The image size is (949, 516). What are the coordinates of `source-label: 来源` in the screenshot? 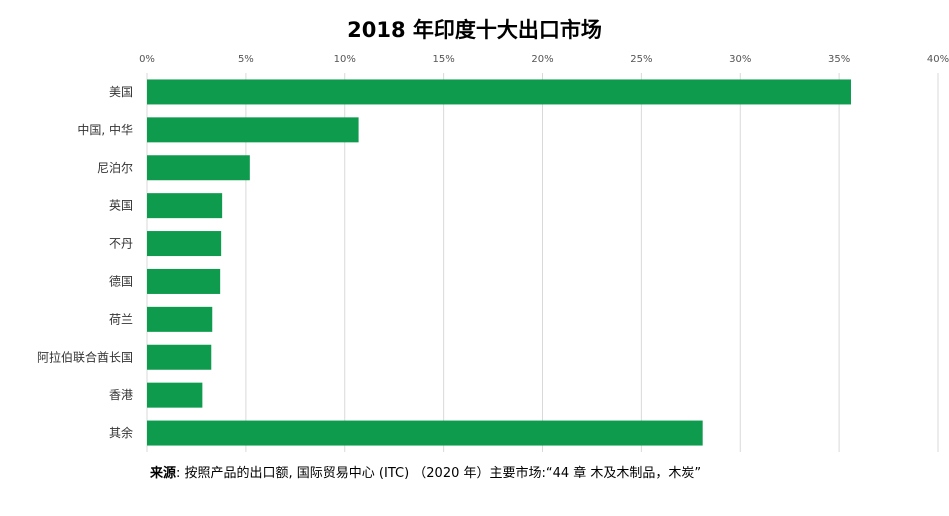 It's located at (163, 473).